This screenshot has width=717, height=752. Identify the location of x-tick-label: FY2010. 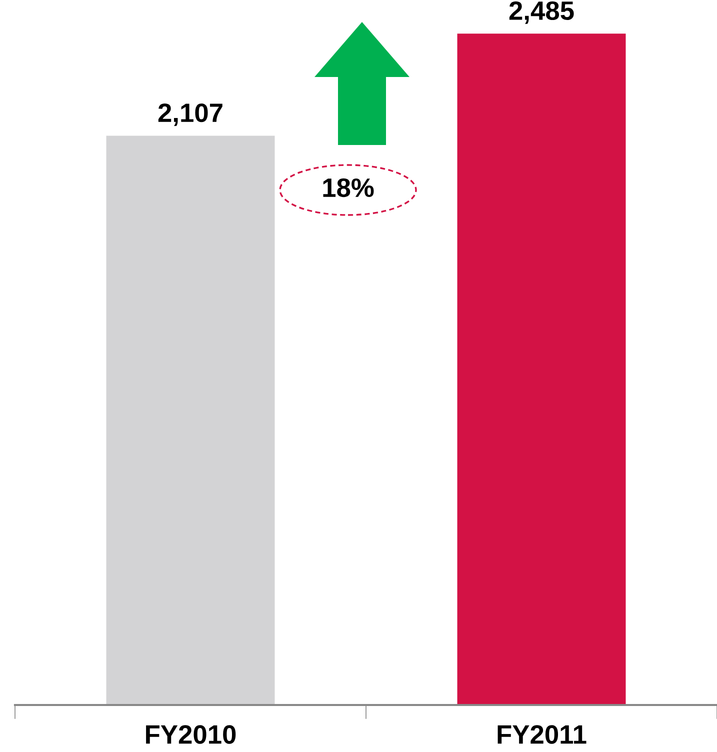
(191, 734).